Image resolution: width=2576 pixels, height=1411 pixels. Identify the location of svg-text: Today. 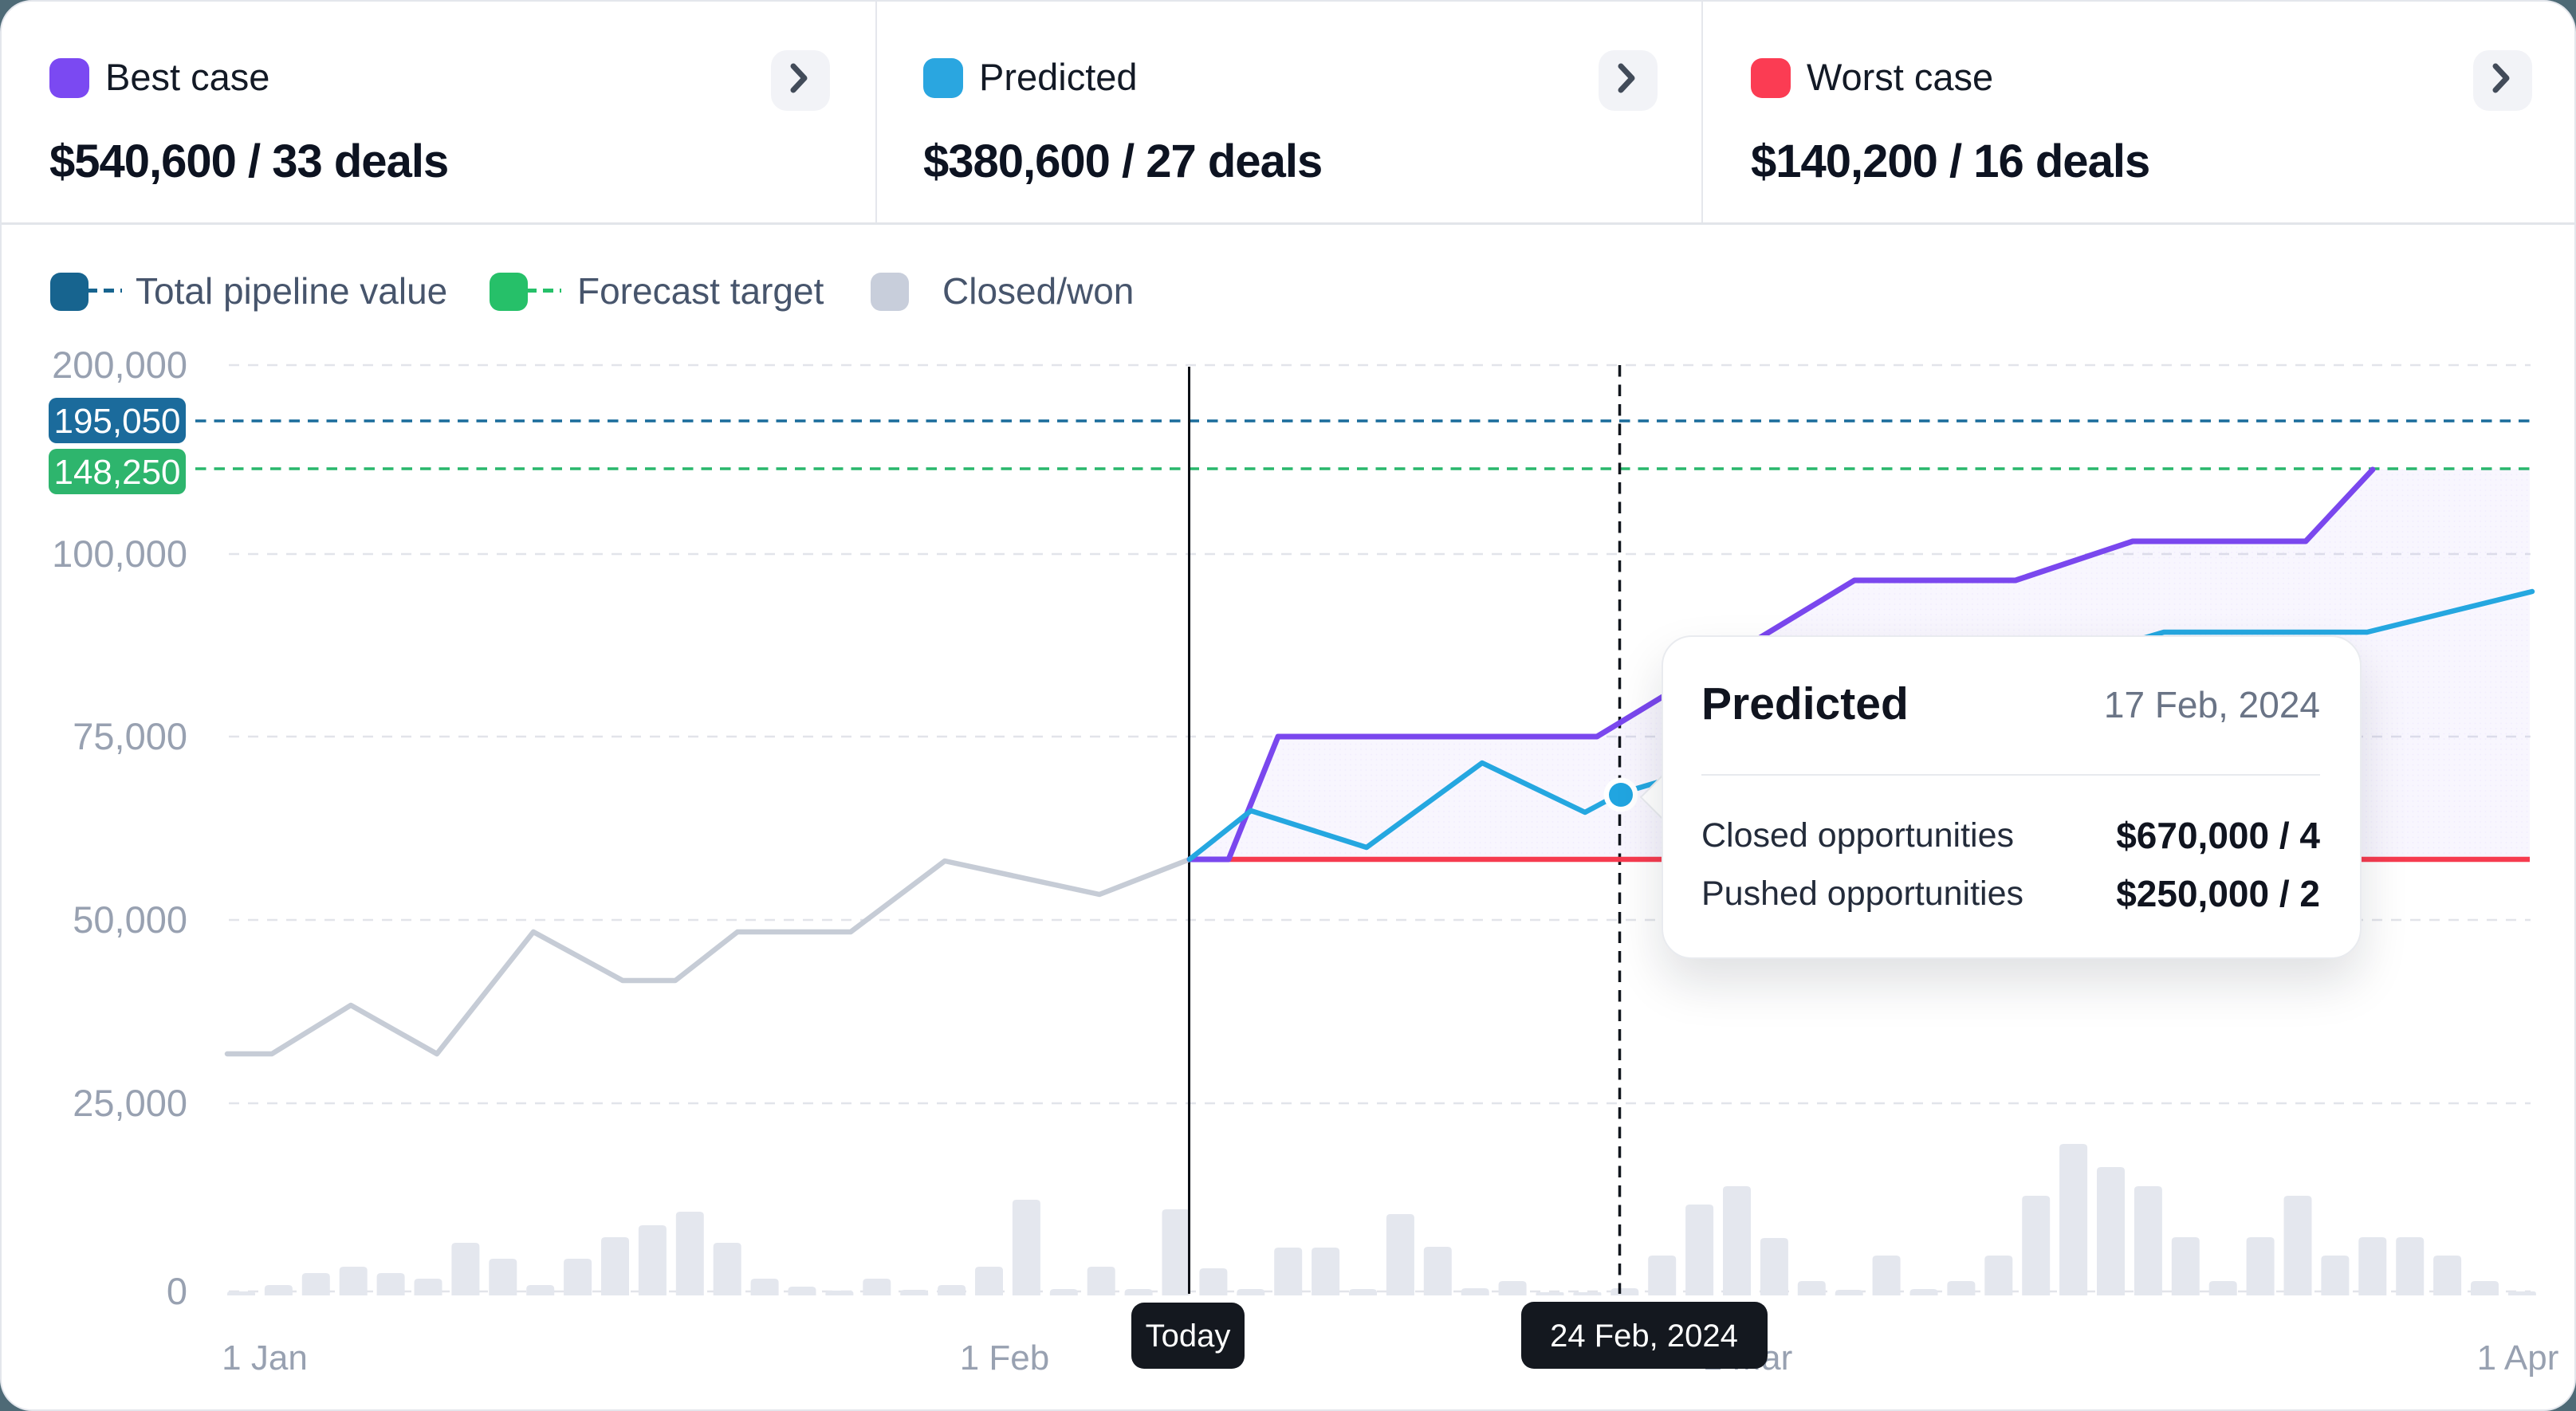
(1189, 1337).